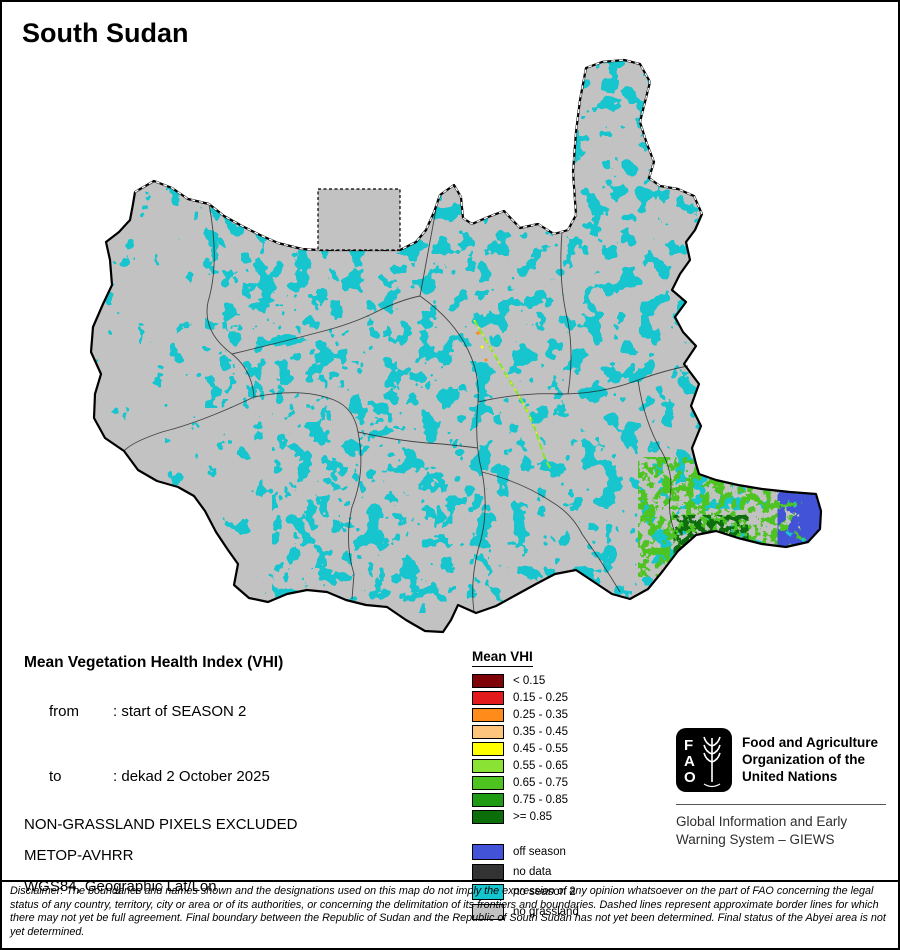 Image resolution: width=900 pixels, height=950 pixels. I want to click on legend-row: 0.15 - 0.25, so click(525, 697).